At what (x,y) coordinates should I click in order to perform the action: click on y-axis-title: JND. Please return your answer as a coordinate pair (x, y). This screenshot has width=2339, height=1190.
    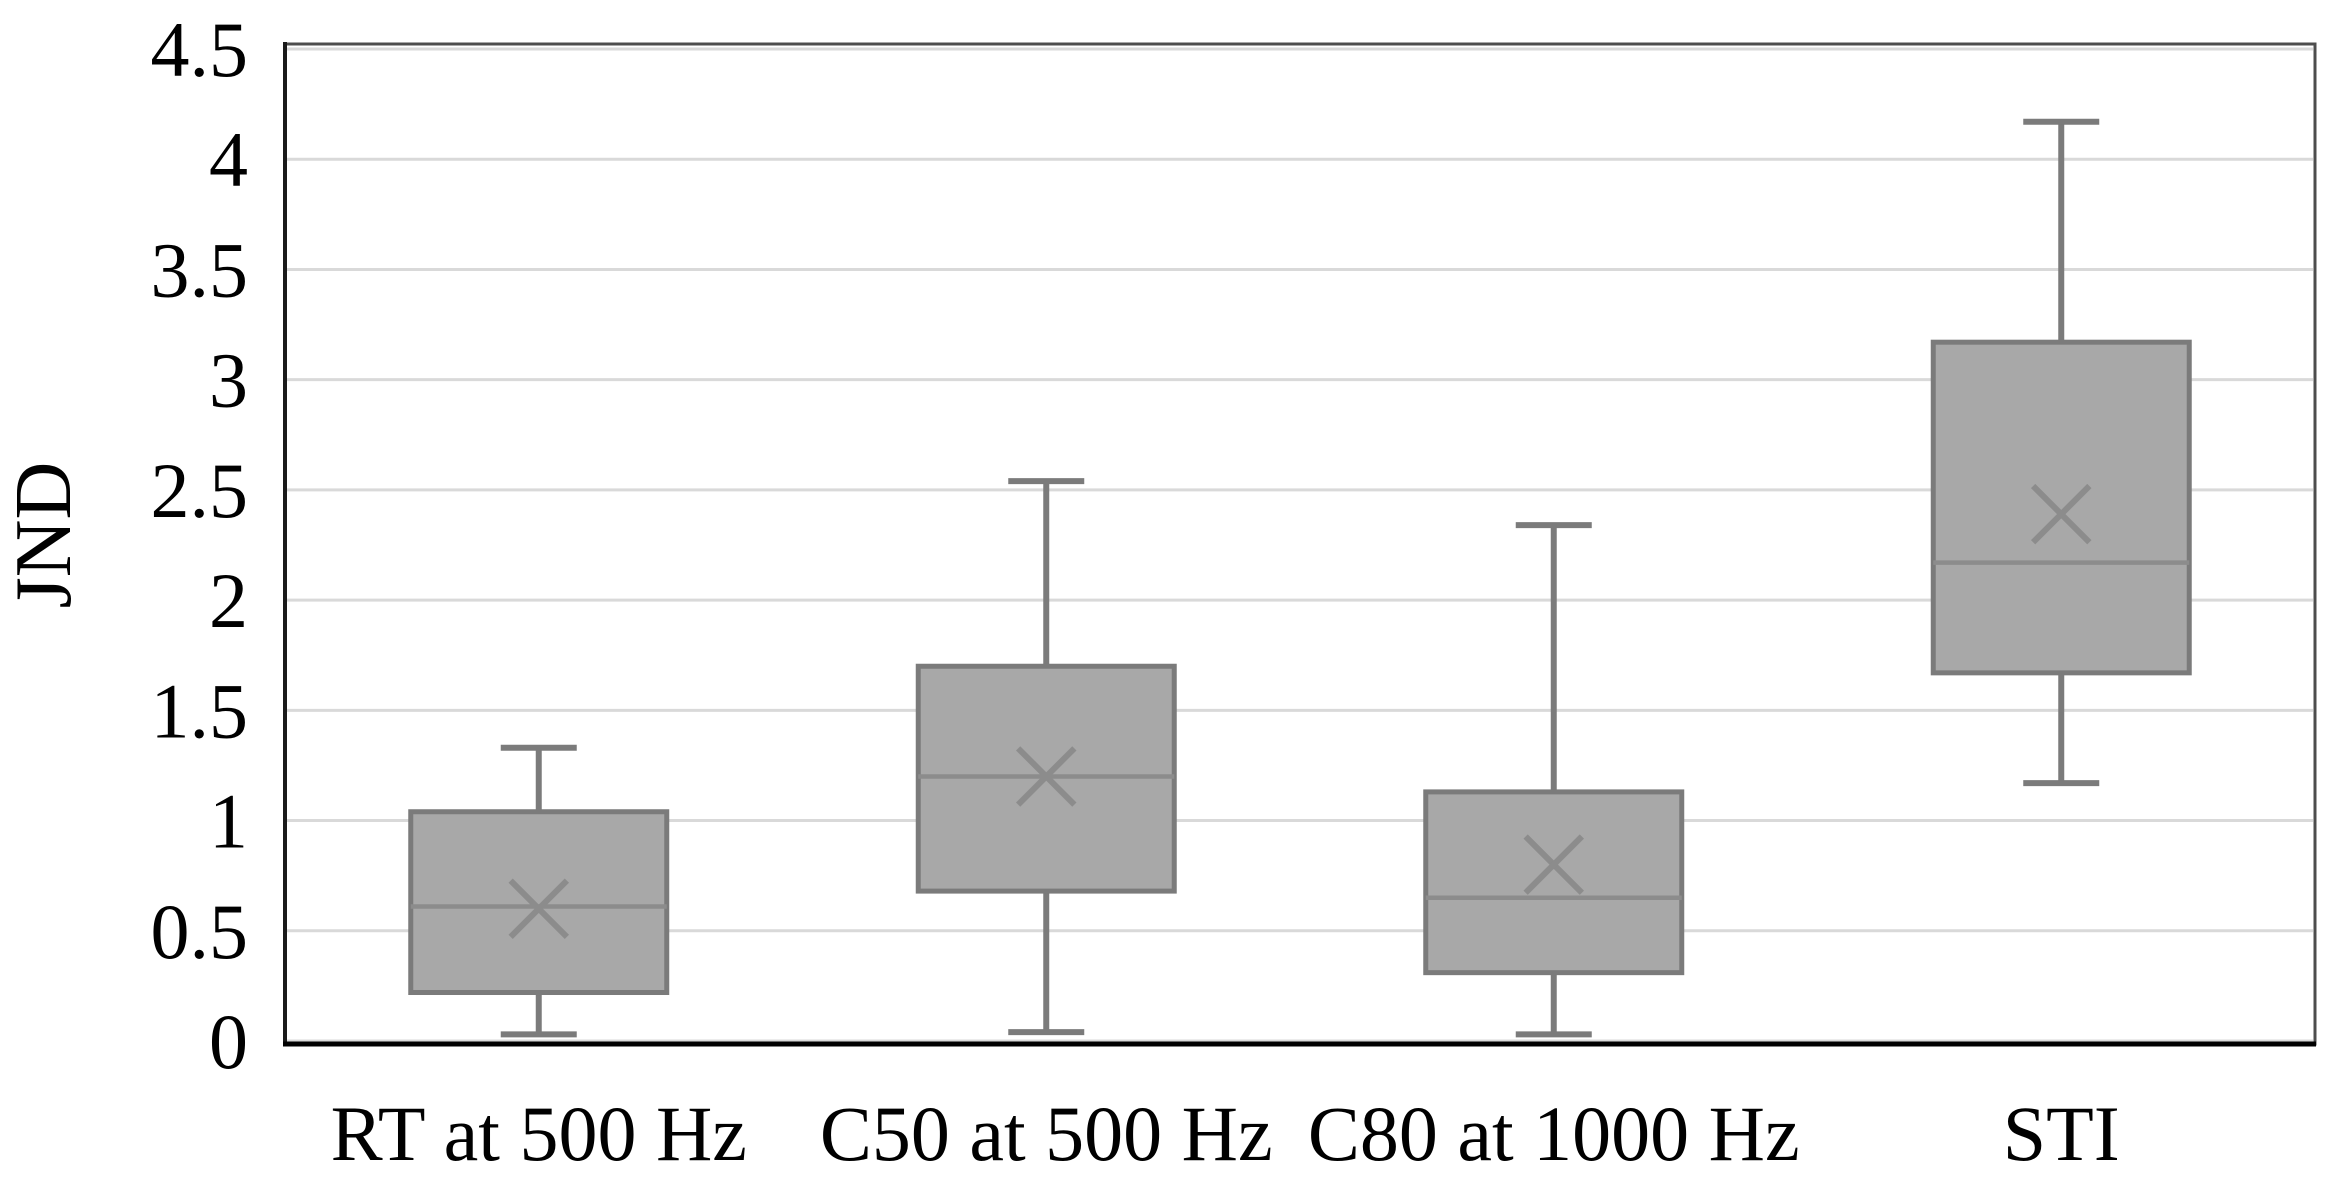
    Looking at the image, I should click on (44, 535).